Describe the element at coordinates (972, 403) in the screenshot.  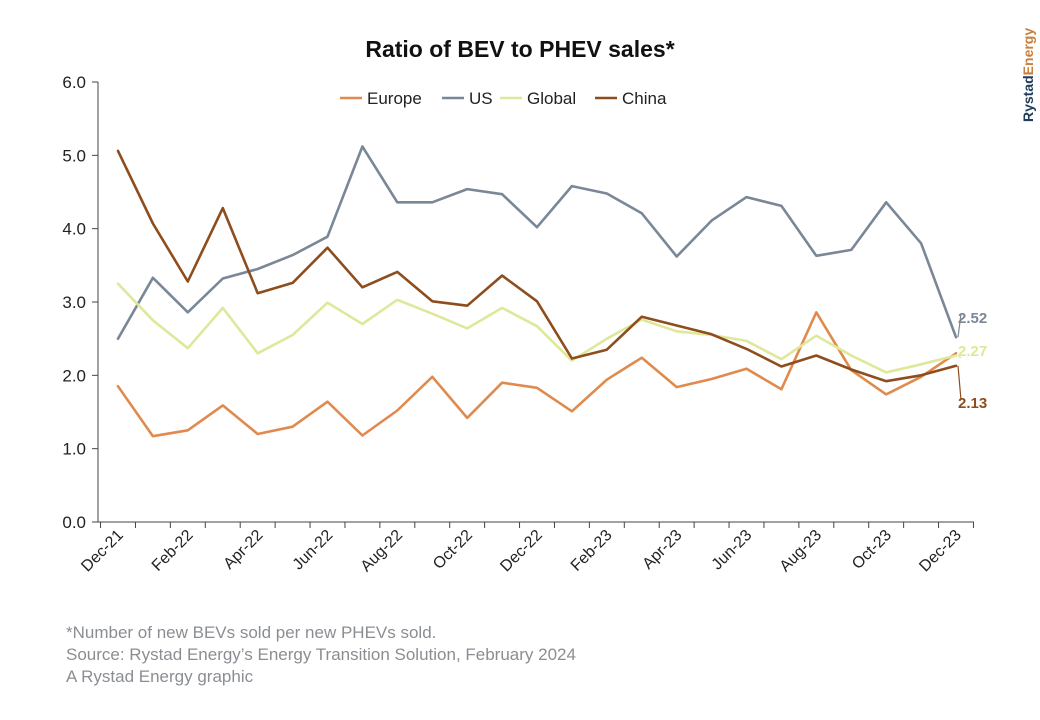
I see `end-label-china: 2.13` at that location.